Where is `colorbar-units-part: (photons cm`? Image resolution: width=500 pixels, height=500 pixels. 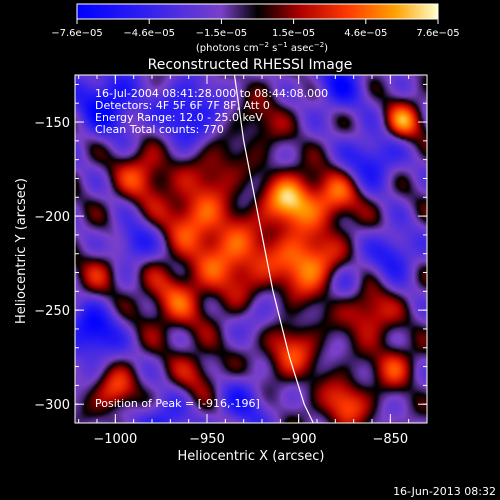
colorbar-units-part: (photons cm is located at coordinates (227, 48).